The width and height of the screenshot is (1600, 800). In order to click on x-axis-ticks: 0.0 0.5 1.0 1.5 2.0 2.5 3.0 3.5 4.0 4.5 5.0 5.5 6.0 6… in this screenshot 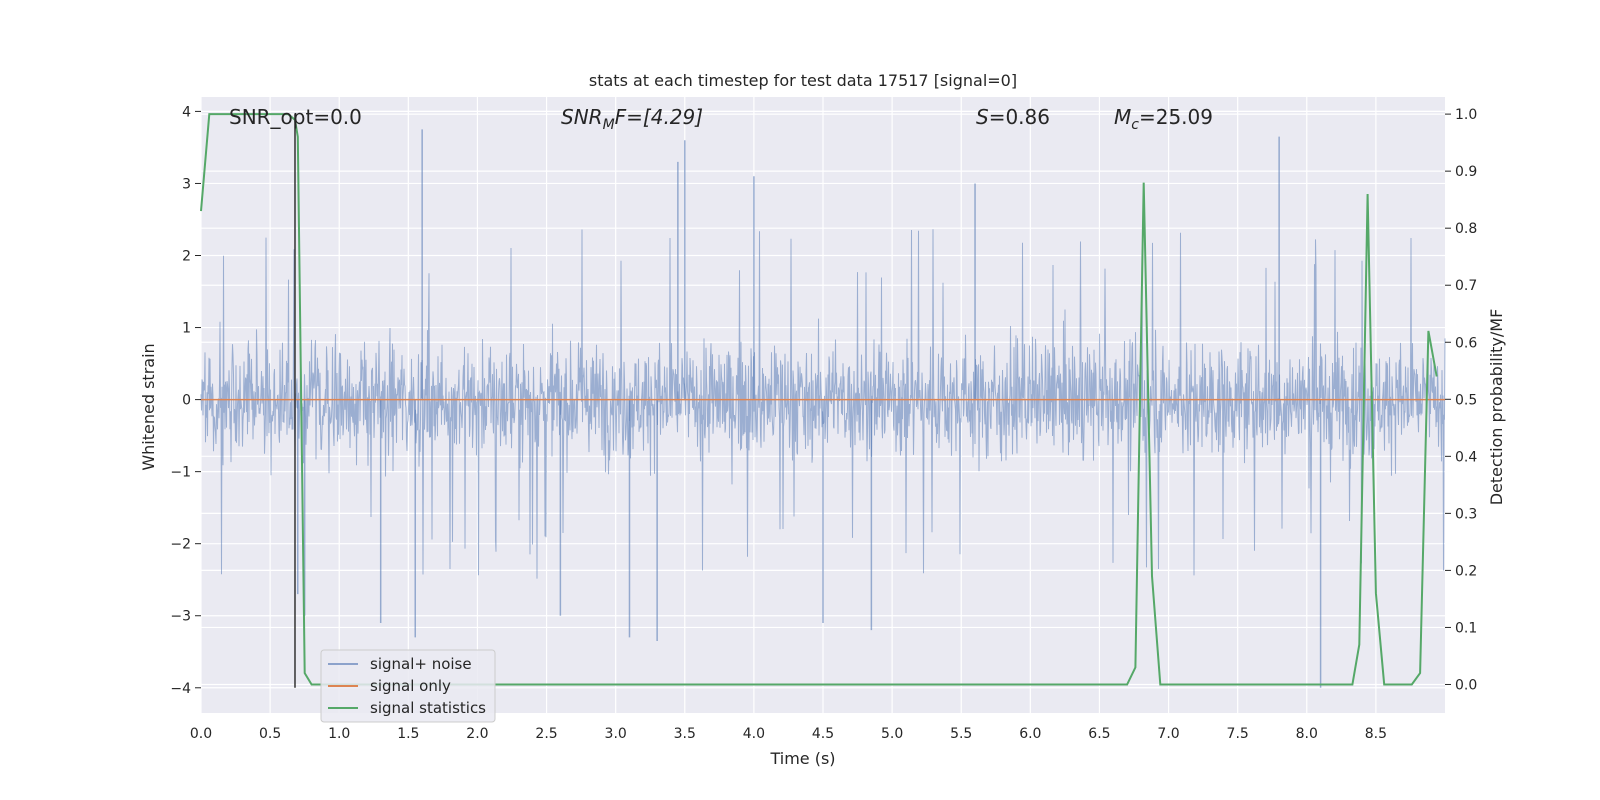, I will do `click(788, 734)`.